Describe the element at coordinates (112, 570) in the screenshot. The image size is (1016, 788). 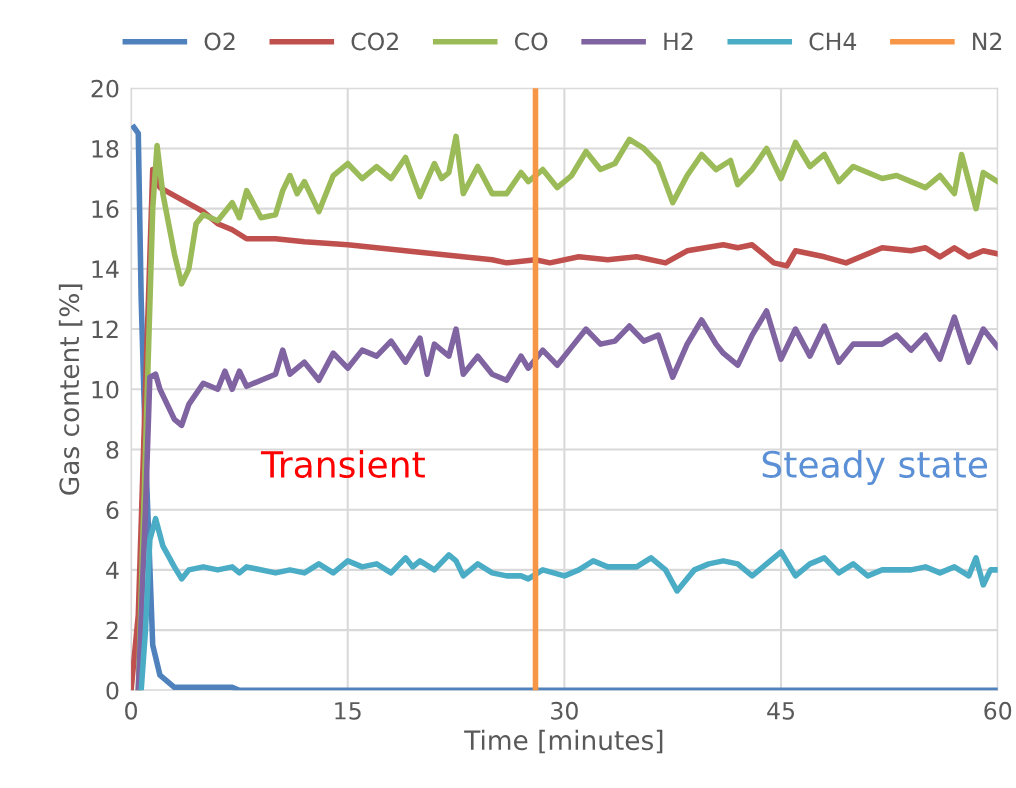
I see `y-tick-label: 4` at that location.